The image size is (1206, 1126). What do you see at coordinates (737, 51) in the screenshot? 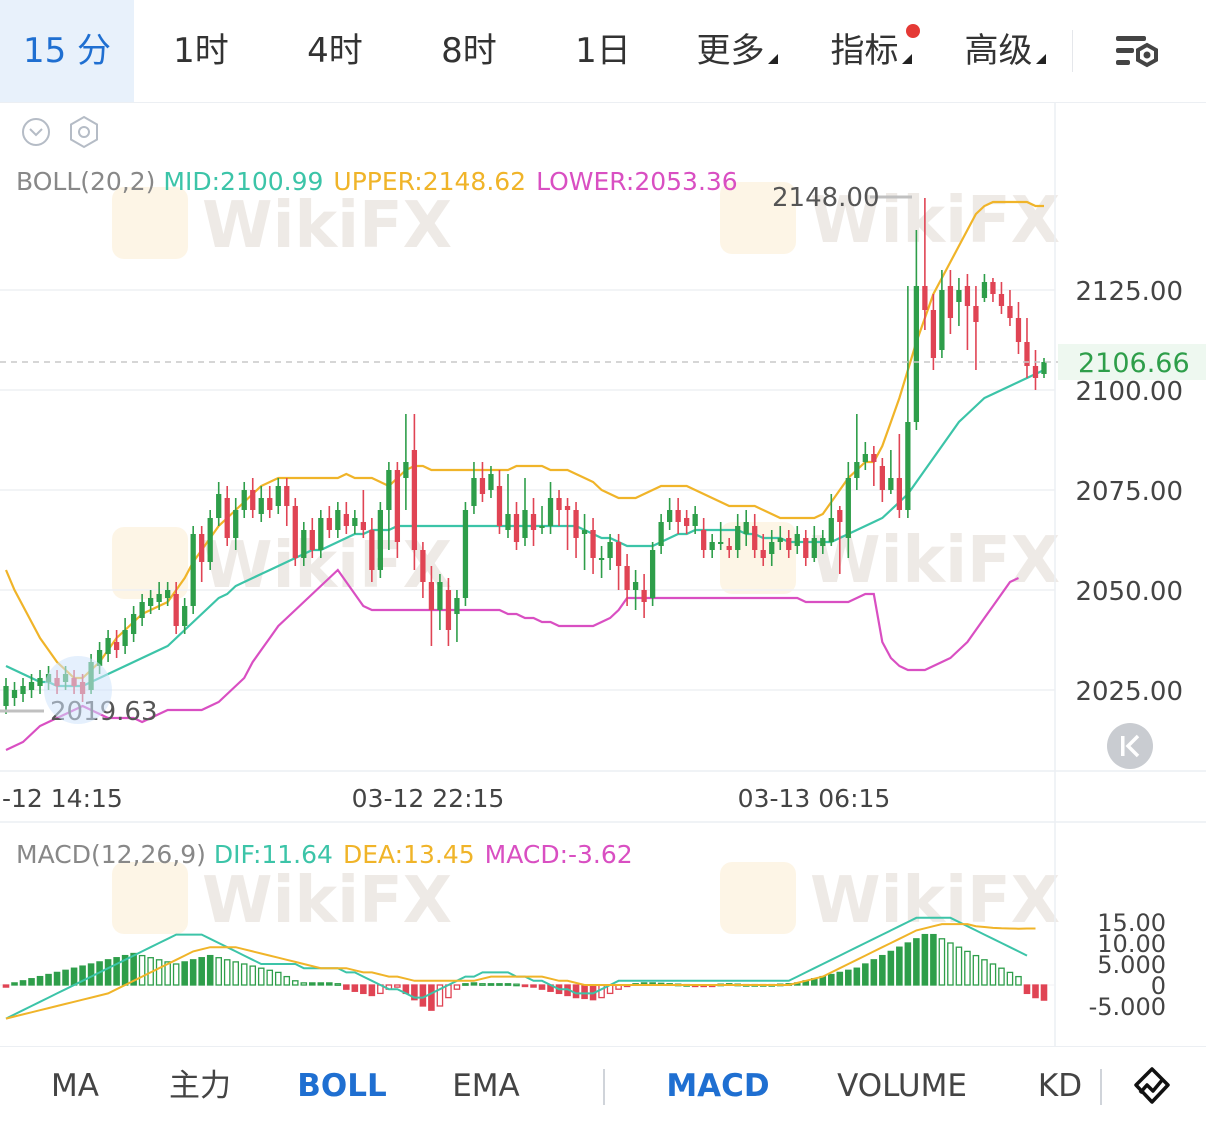
I see `tab-more: 更多` at bounding box center [737, 51].